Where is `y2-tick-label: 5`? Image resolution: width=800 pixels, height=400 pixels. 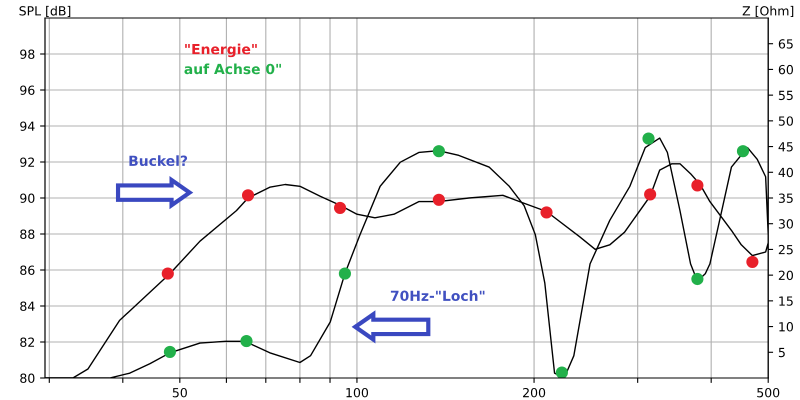
y2-tick-label: 5 is located at coordinates (781, 353).